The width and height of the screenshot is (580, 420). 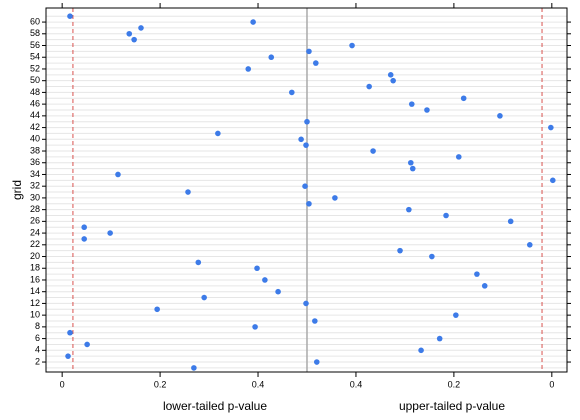 What do you see at coordinates (35, 115) in the screenshot?
I see `y-tick-label: 44` at bounding box center [35, 115].